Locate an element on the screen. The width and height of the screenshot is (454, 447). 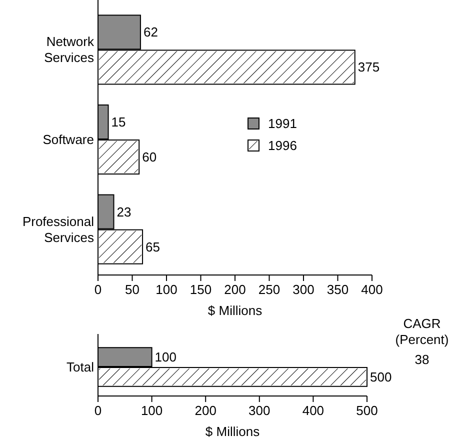
legend-label: 1991 is located at coordinates (282, 123).